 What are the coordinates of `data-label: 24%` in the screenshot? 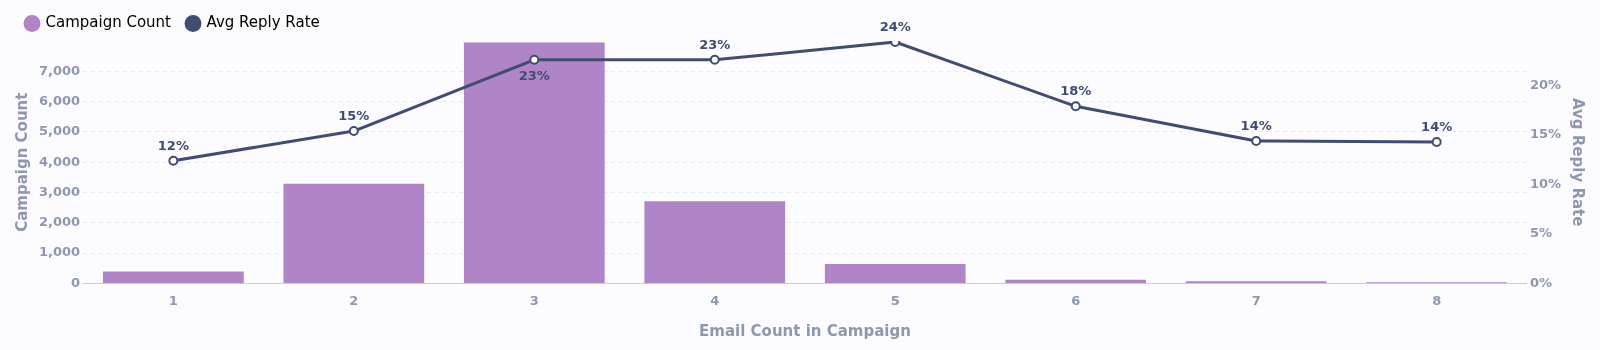 It's located at (895, 26).